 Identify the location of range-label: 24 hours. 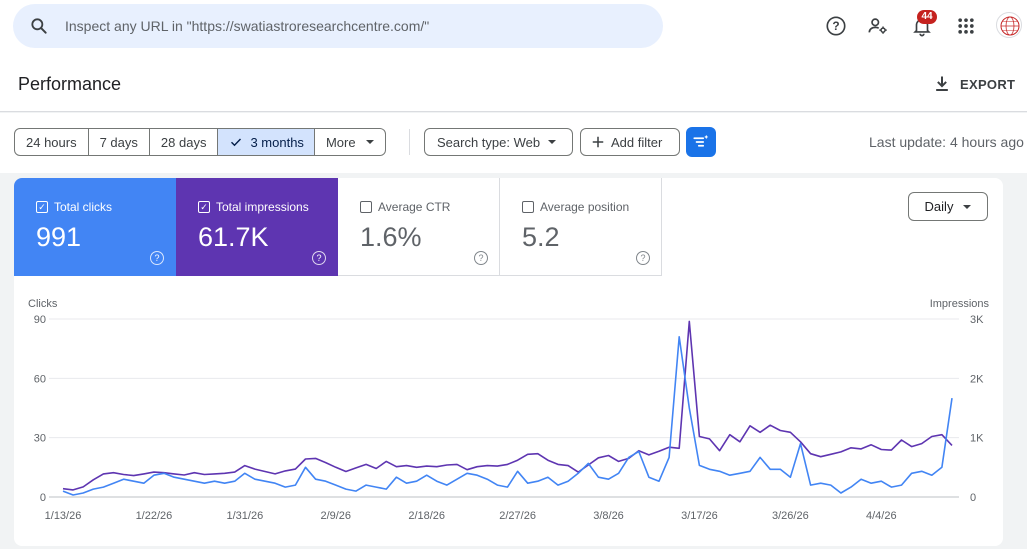
(51, 142).